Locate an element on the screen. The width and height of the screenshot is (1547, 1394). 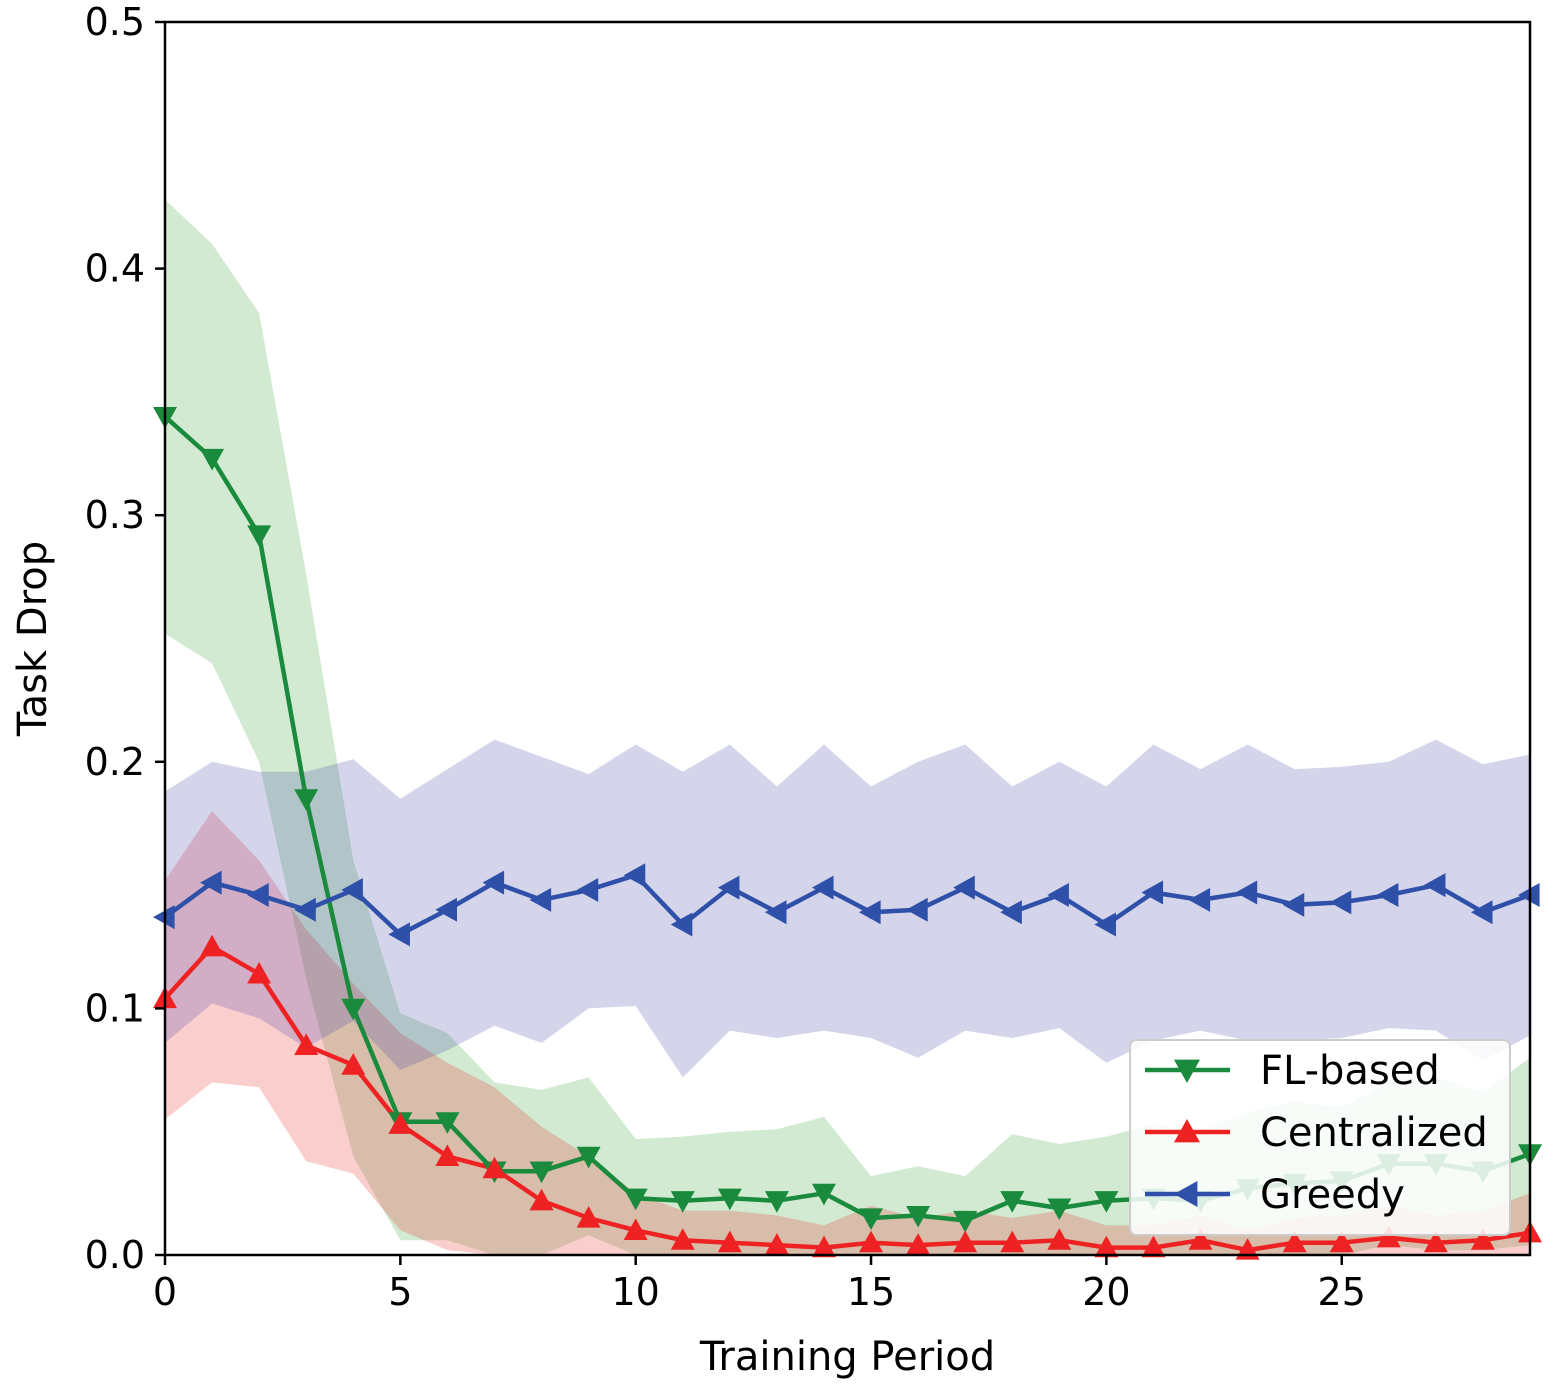
legend-box is located at coordinates (1320, 1137).